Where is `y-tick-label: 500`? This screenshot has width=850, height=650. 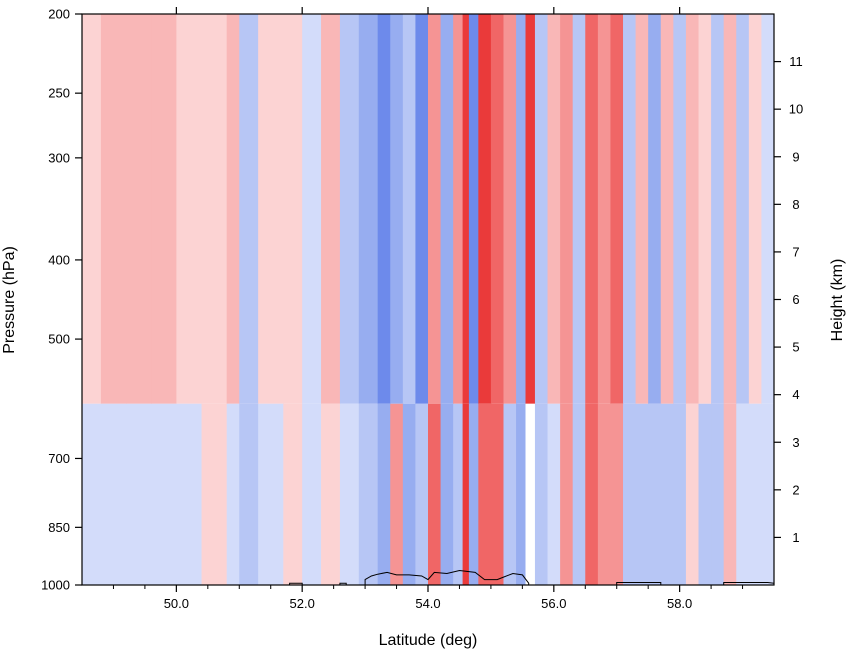
y-tick-label: 500 is located at coordinates (59, 339).